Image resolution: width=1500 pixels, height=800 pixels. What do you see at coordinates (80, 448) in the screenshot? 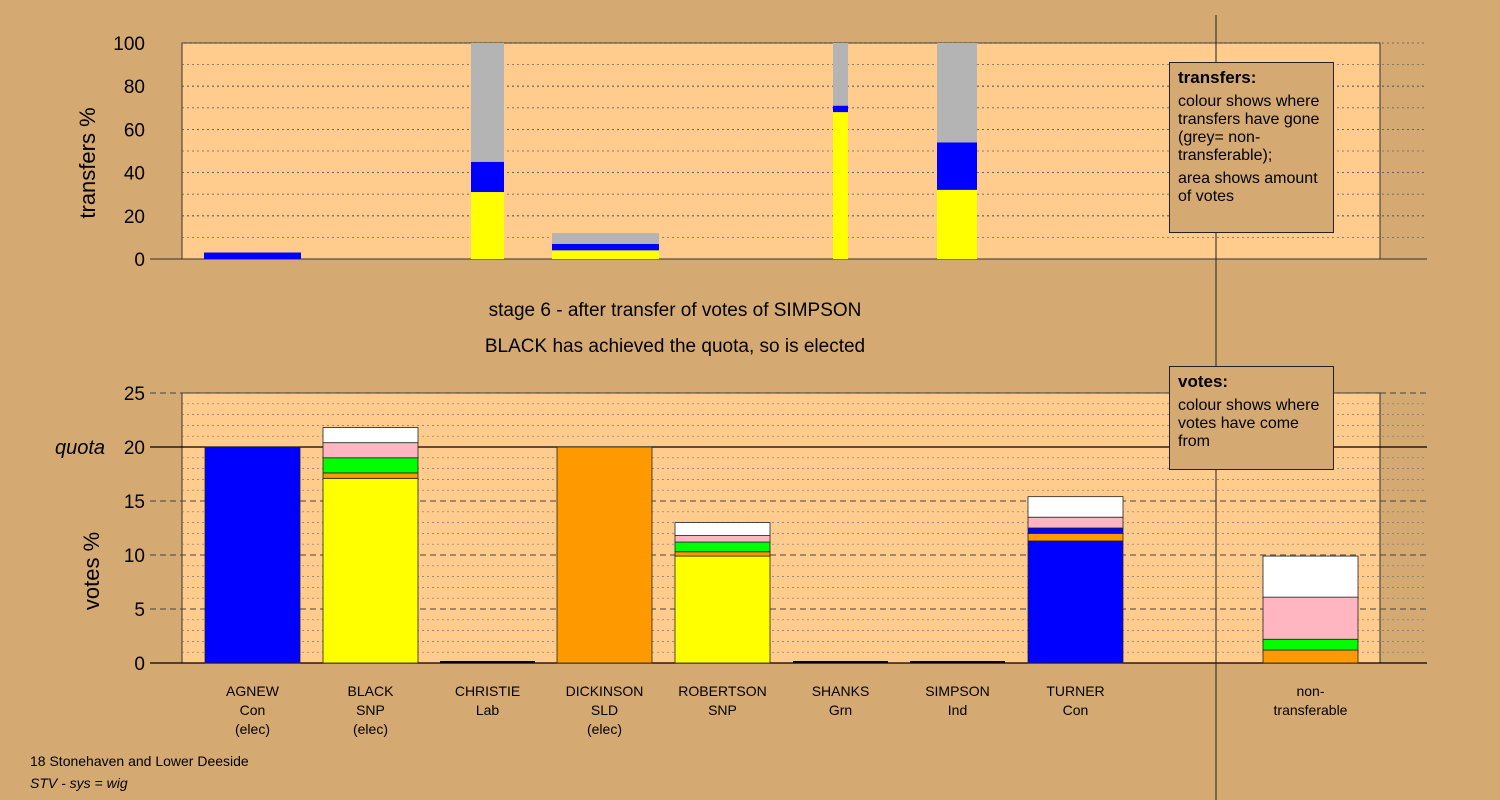
I see `quota-label: quota` at bounding box center [80, 448].